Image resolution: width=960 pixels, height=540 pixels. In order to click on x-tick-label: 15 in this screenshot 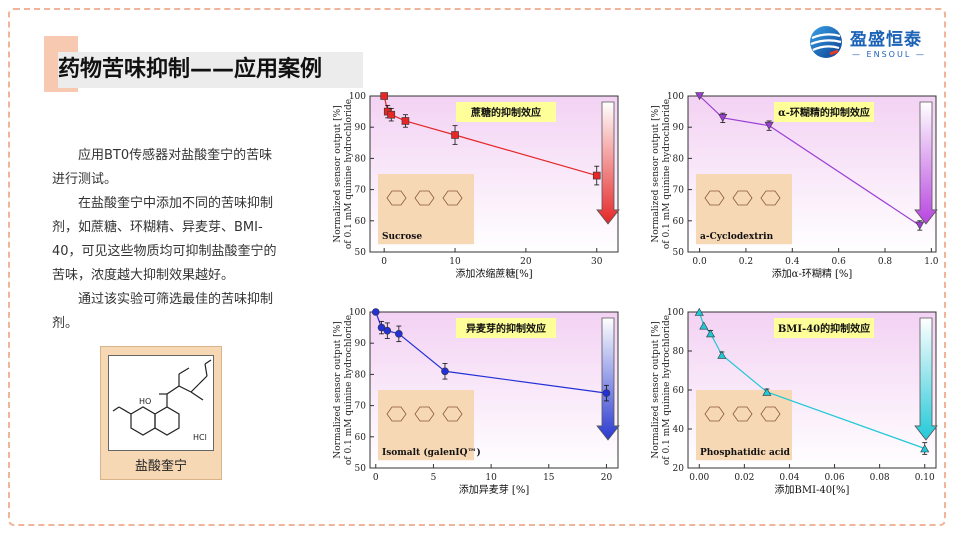, I will do `click(549, 478)`.